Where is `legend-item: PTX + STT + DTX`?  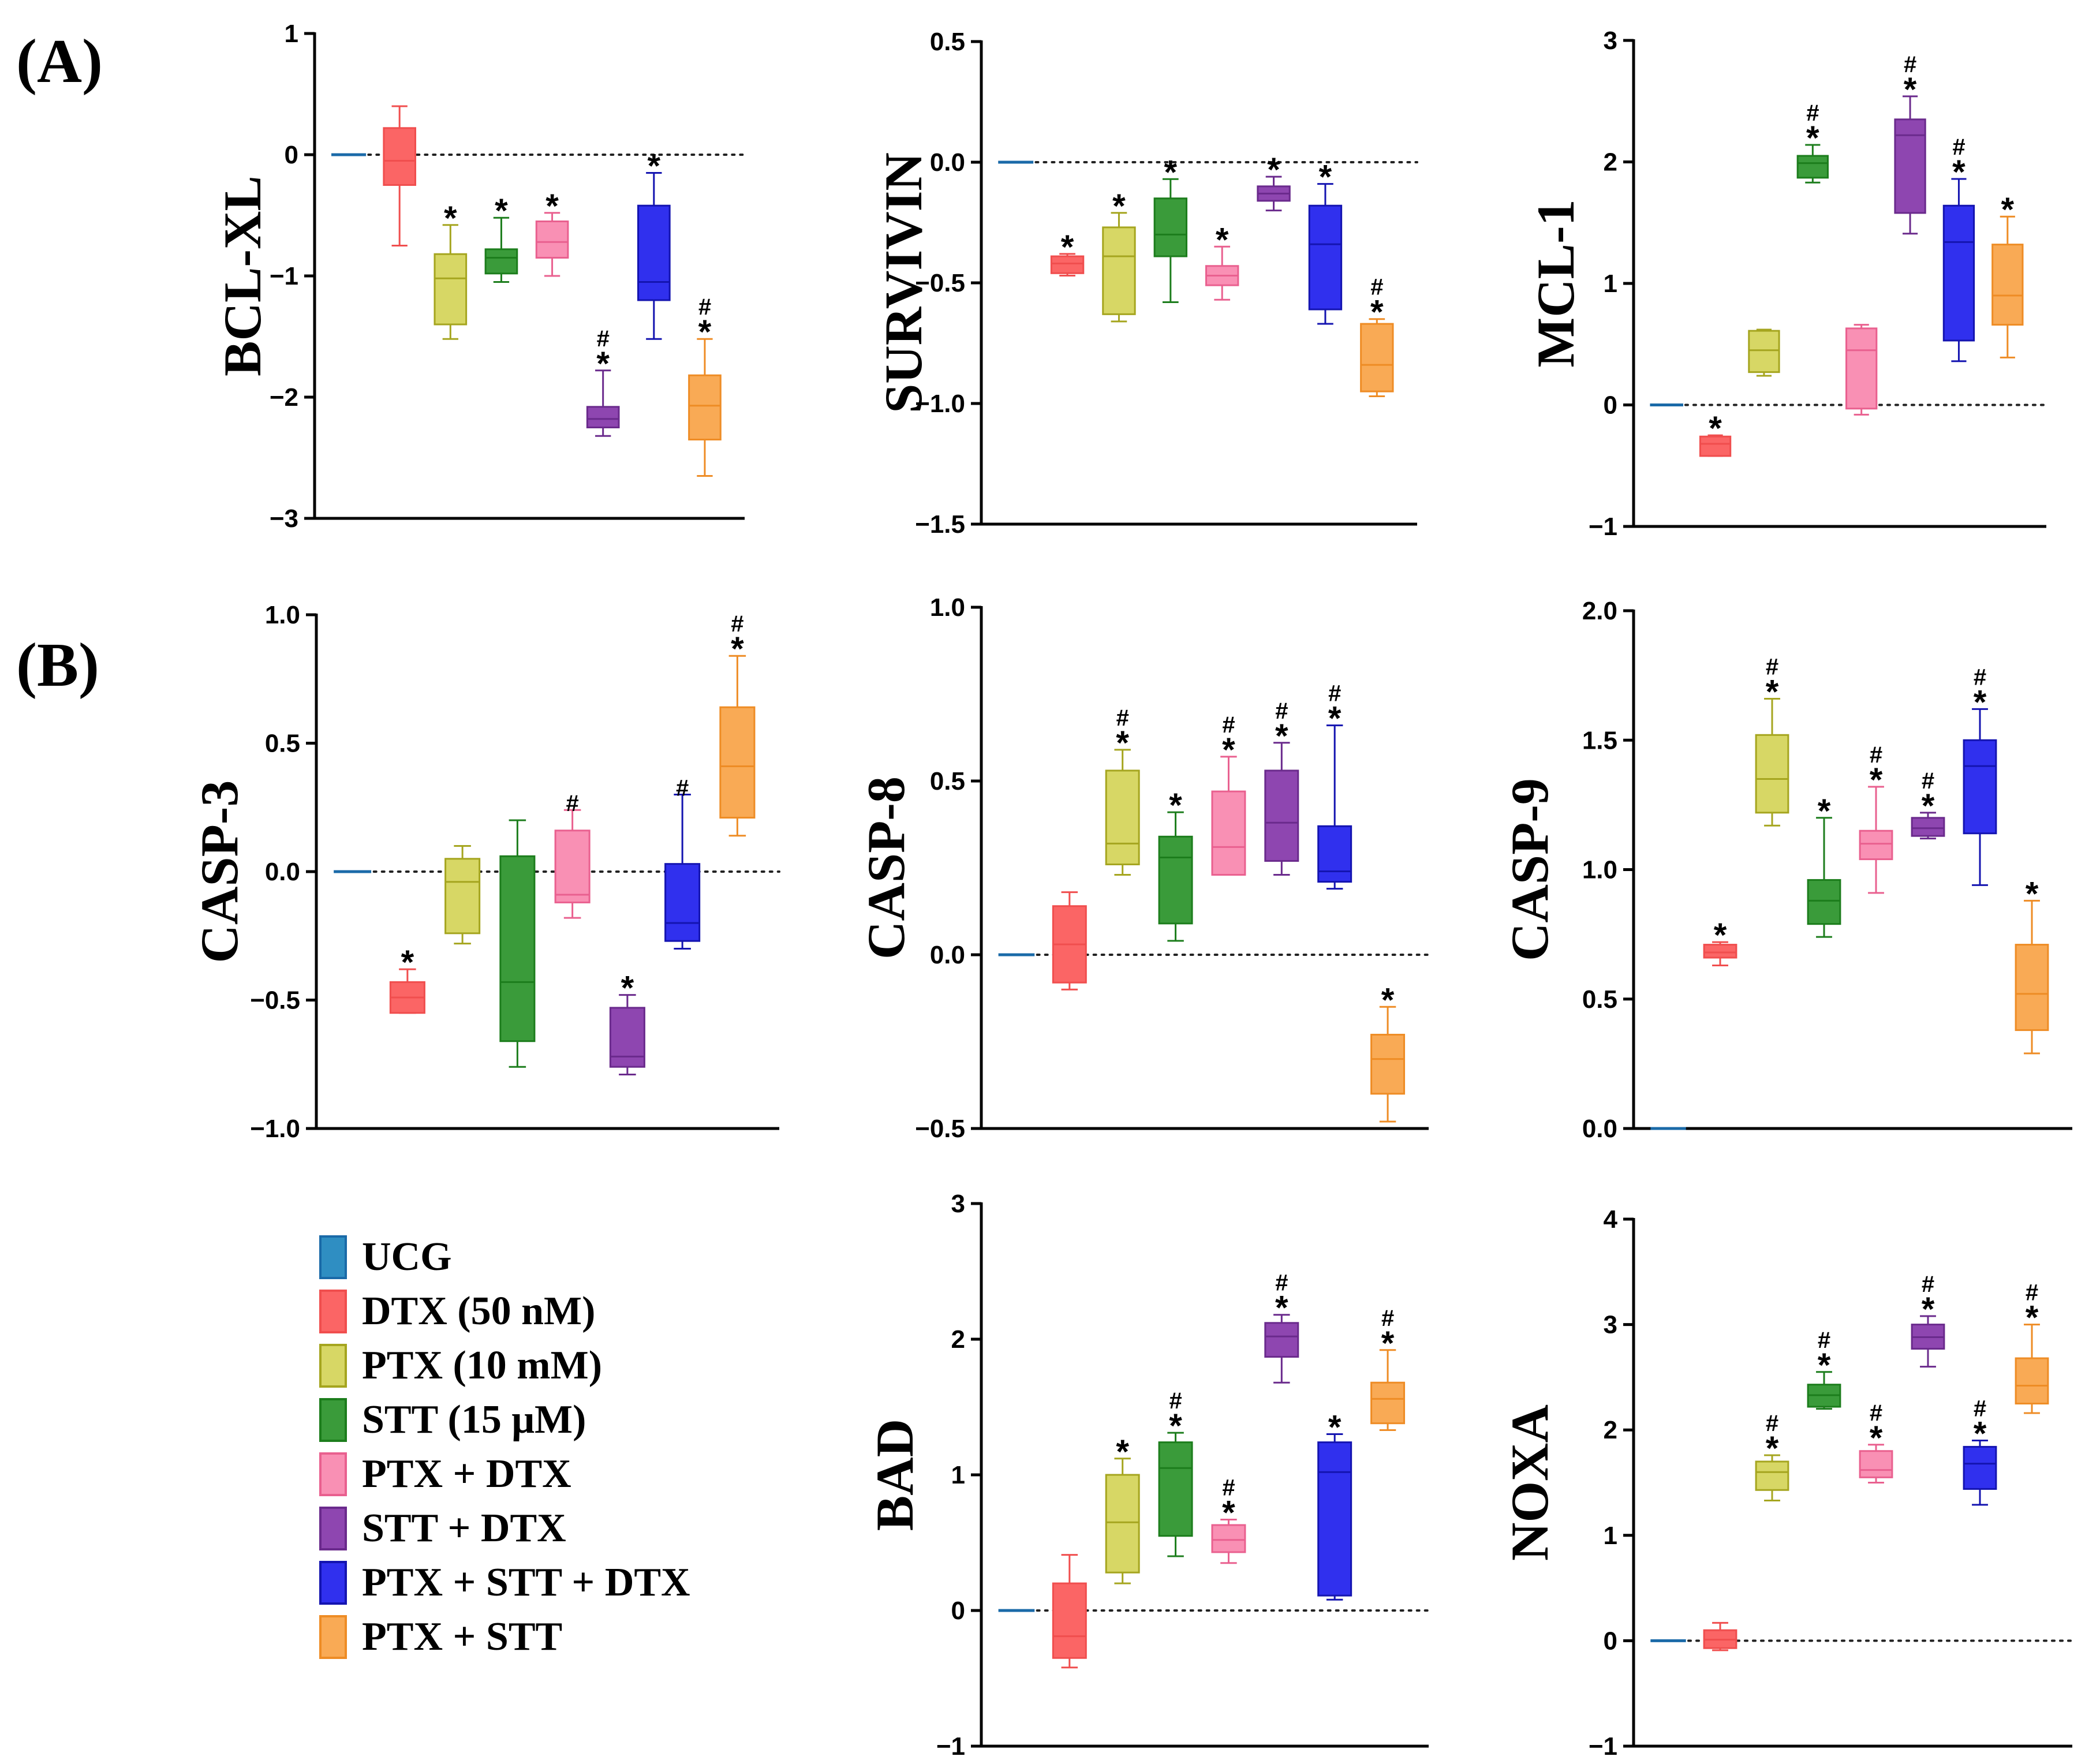
legend-item: PTX + STT + DTX is located at coordinates (504, 1583).